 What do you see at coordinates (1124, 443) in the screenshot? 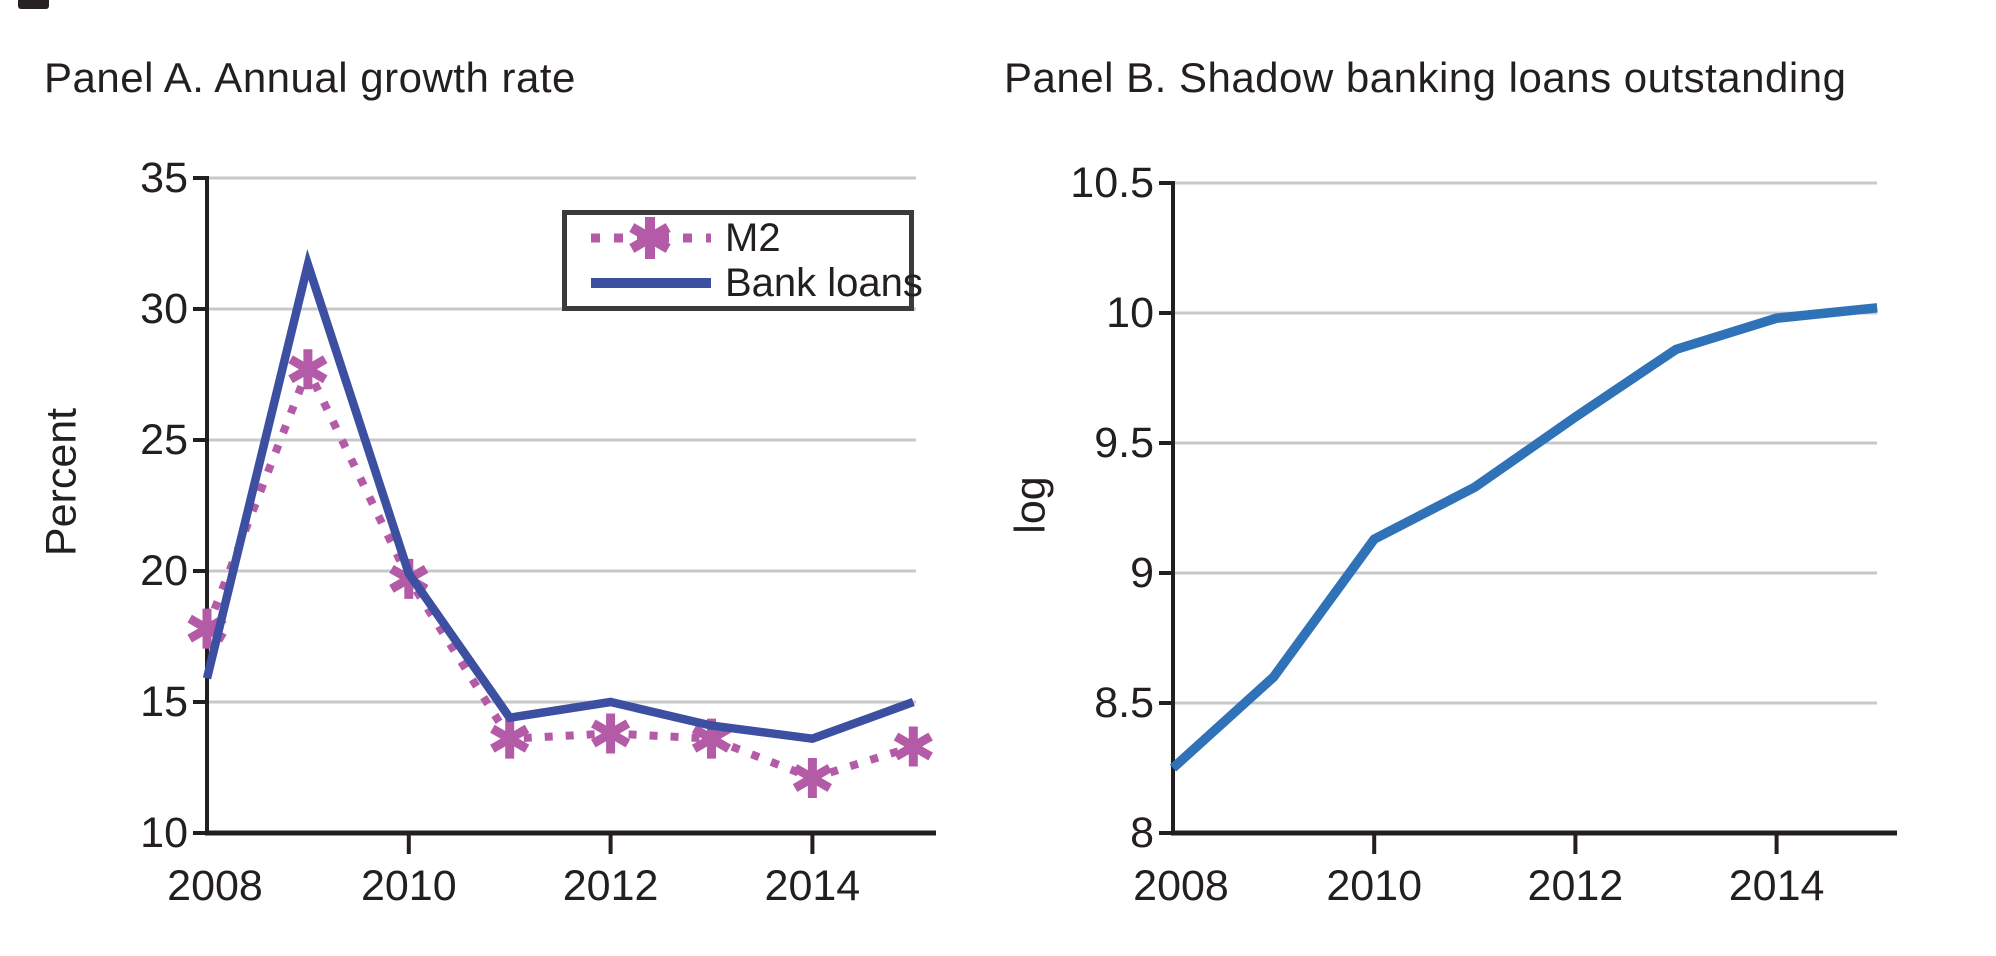
I see `y-tick-label: 9.5` at bounding box center [1124, 443].